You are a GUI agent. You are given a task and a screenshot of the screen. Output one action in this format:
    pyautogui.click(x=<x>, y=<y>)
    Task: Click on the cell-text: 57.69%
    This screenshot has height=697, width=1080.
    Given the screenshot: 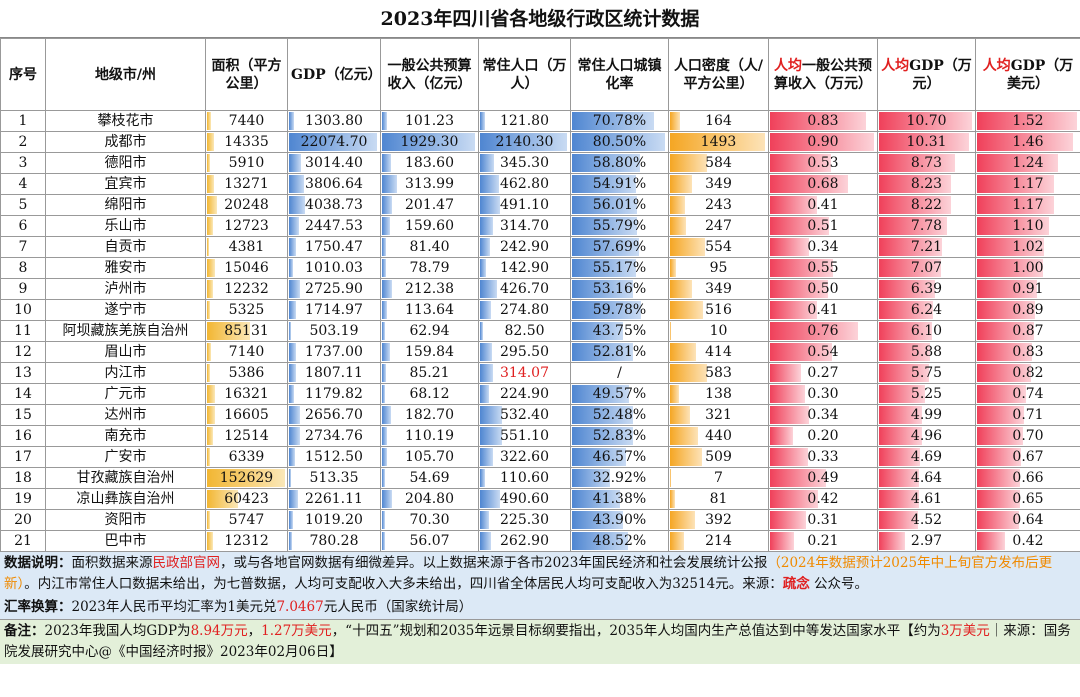 What is the action you would take?
    pyautogui.click(x=619, y=247)
    